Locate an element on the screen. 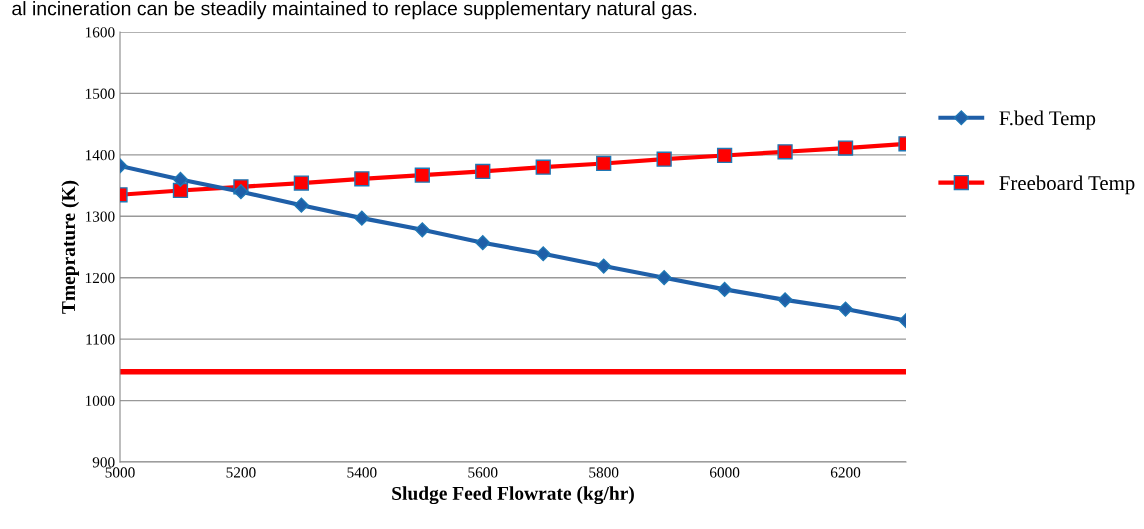 The image size is (1144, 529). x-tick-label: 5200 is located at coordinates (241, 472).